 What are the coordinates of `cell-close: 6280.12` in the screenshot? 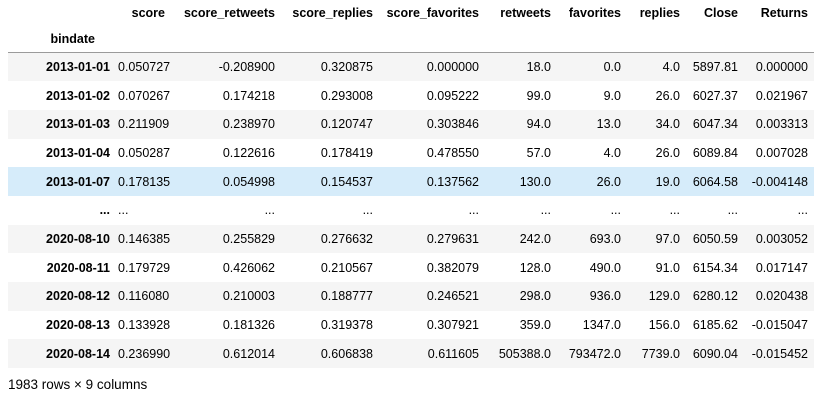 It's located at (715, 296).